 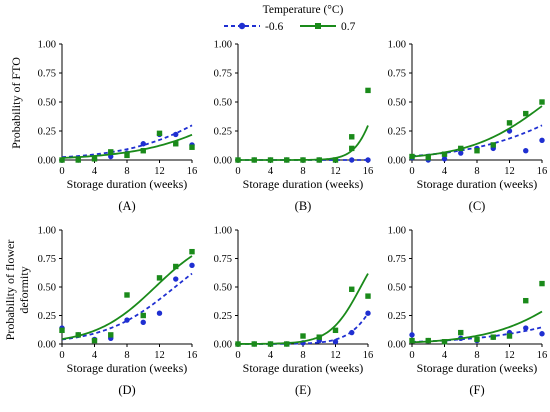 What do you see at coordinates (24, 289) in the screenshot?
I see `y-axis-label-bottom-line2: deformity` at bounding box center [24, 289].